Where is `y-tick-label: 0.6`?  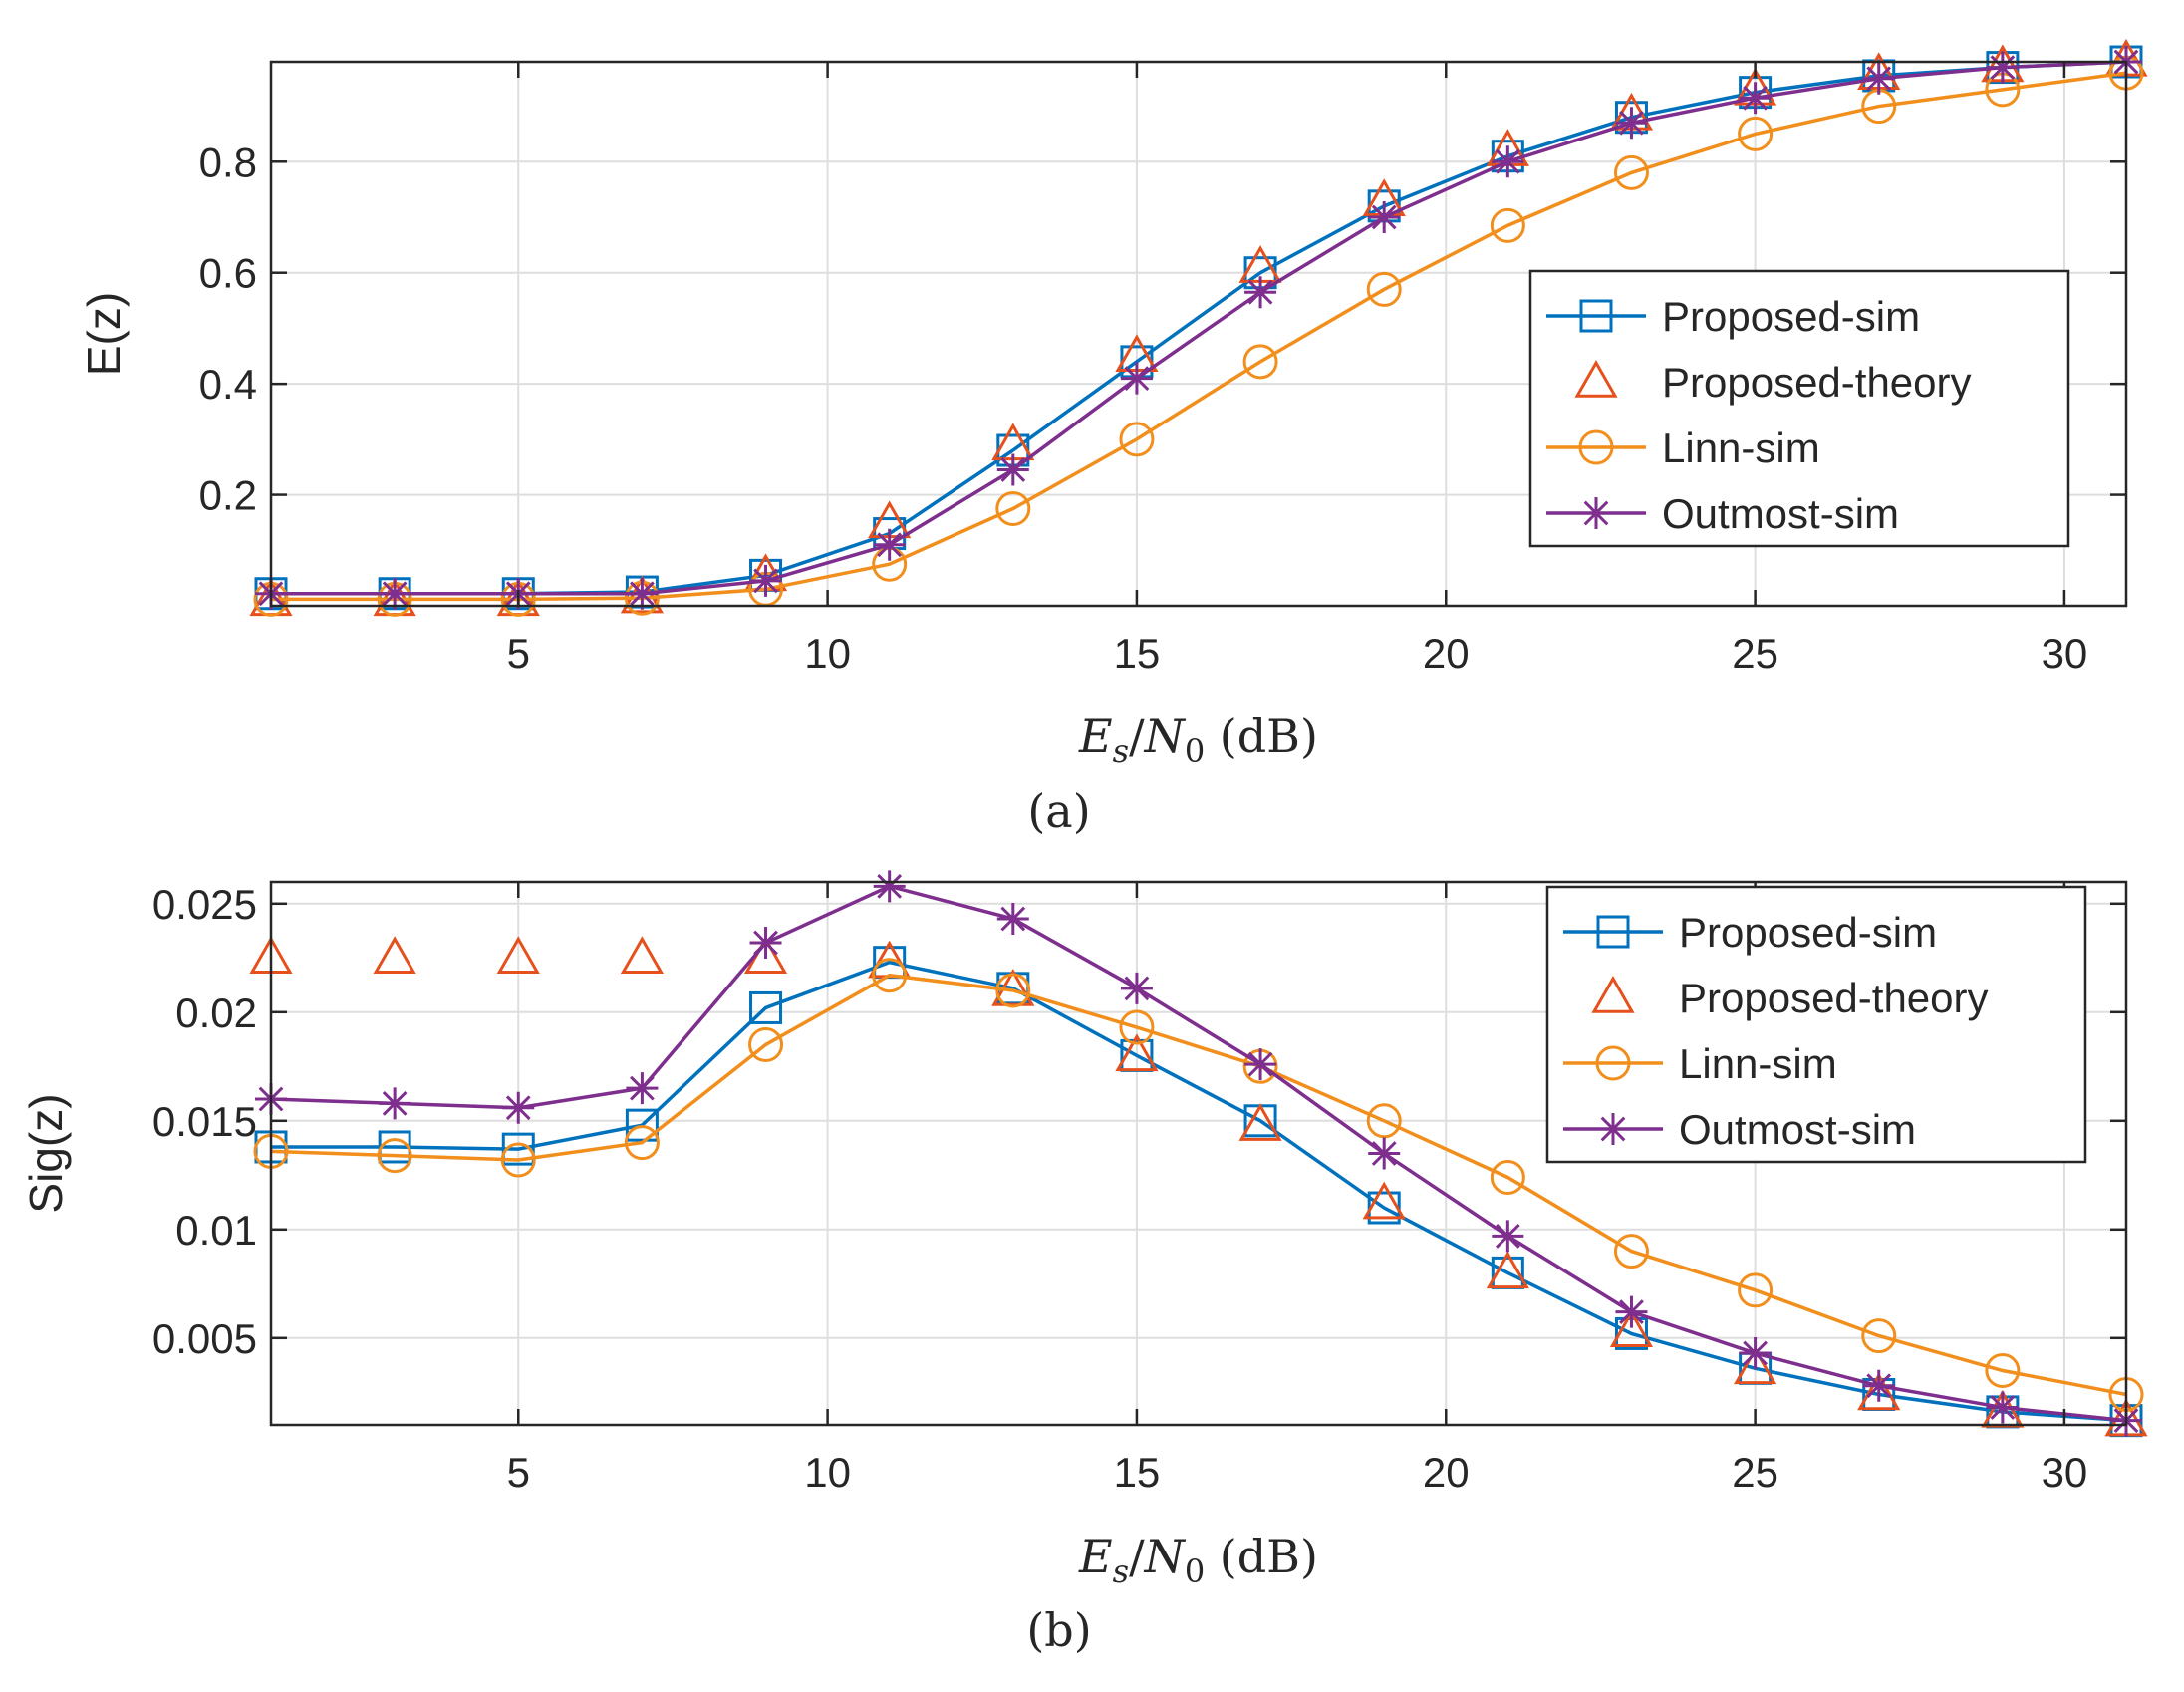 y-tick-label: 0.6 is located at coordinates (228, 273).